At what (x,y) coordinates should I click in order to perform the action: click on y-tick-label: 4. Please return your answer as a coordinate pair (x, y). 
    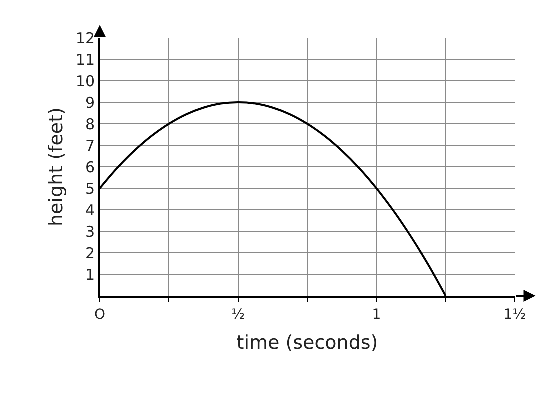
    Looking at the image, I should click on (90, 210).